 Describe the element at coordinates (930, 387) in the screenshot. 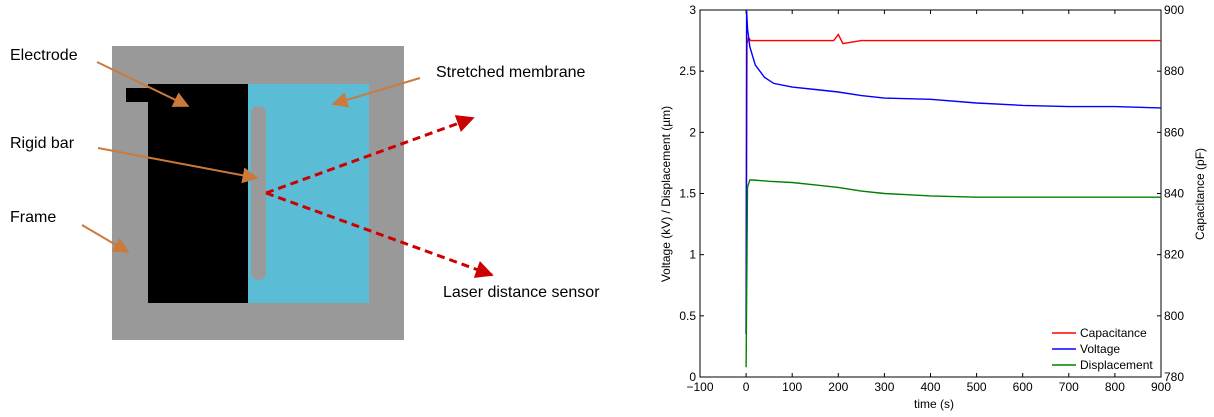

I see `x-tick-label: 400` at that location.